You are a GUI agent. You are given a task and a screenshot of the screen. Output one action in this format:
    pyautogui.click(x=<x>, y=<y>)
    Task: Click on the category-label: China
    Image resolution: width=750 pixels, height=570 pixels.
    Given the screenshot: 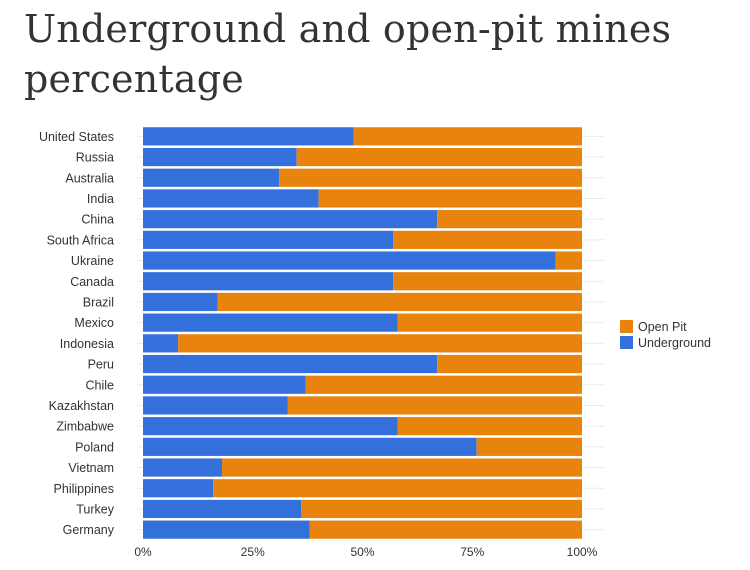 What is the action you would take?
    pyautogui.click(x=97, y=220)
    